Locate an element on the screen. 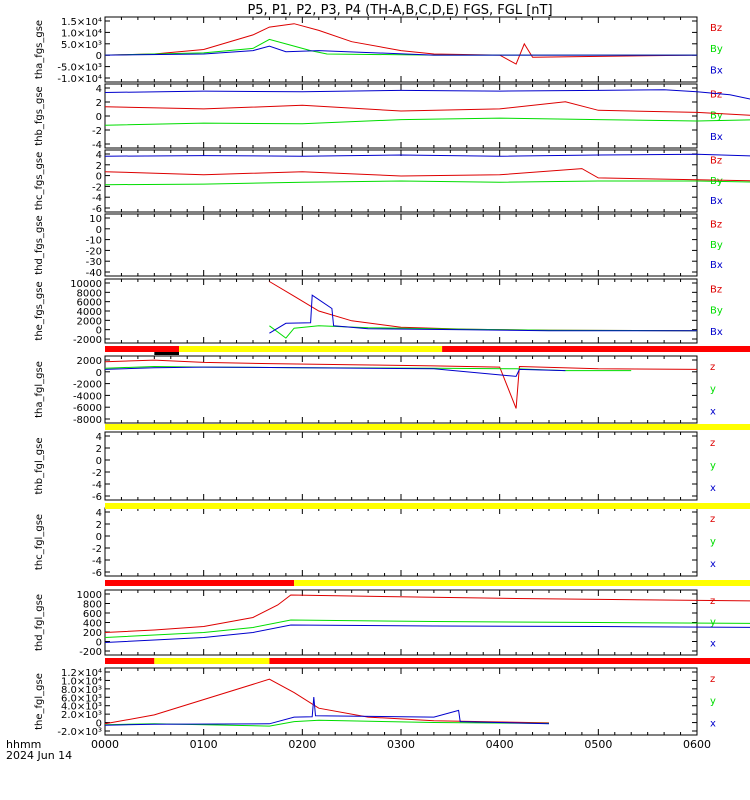 This screenshot has width=750, height=800. date-label: 2024 Jun 14 is located at coordinates (39, 755).